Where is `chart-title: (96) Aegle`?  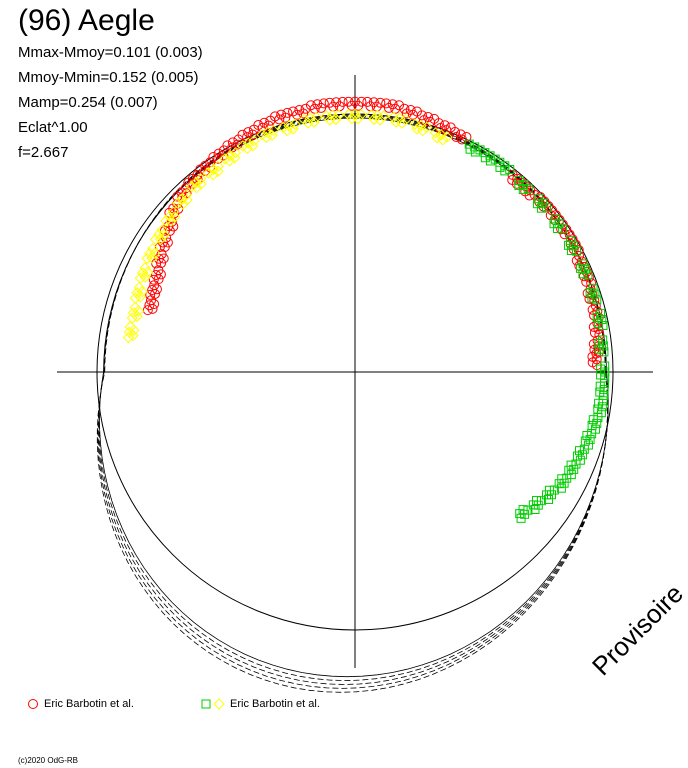 chart-title: (96) Aegle is located at coordinates (86, 20).